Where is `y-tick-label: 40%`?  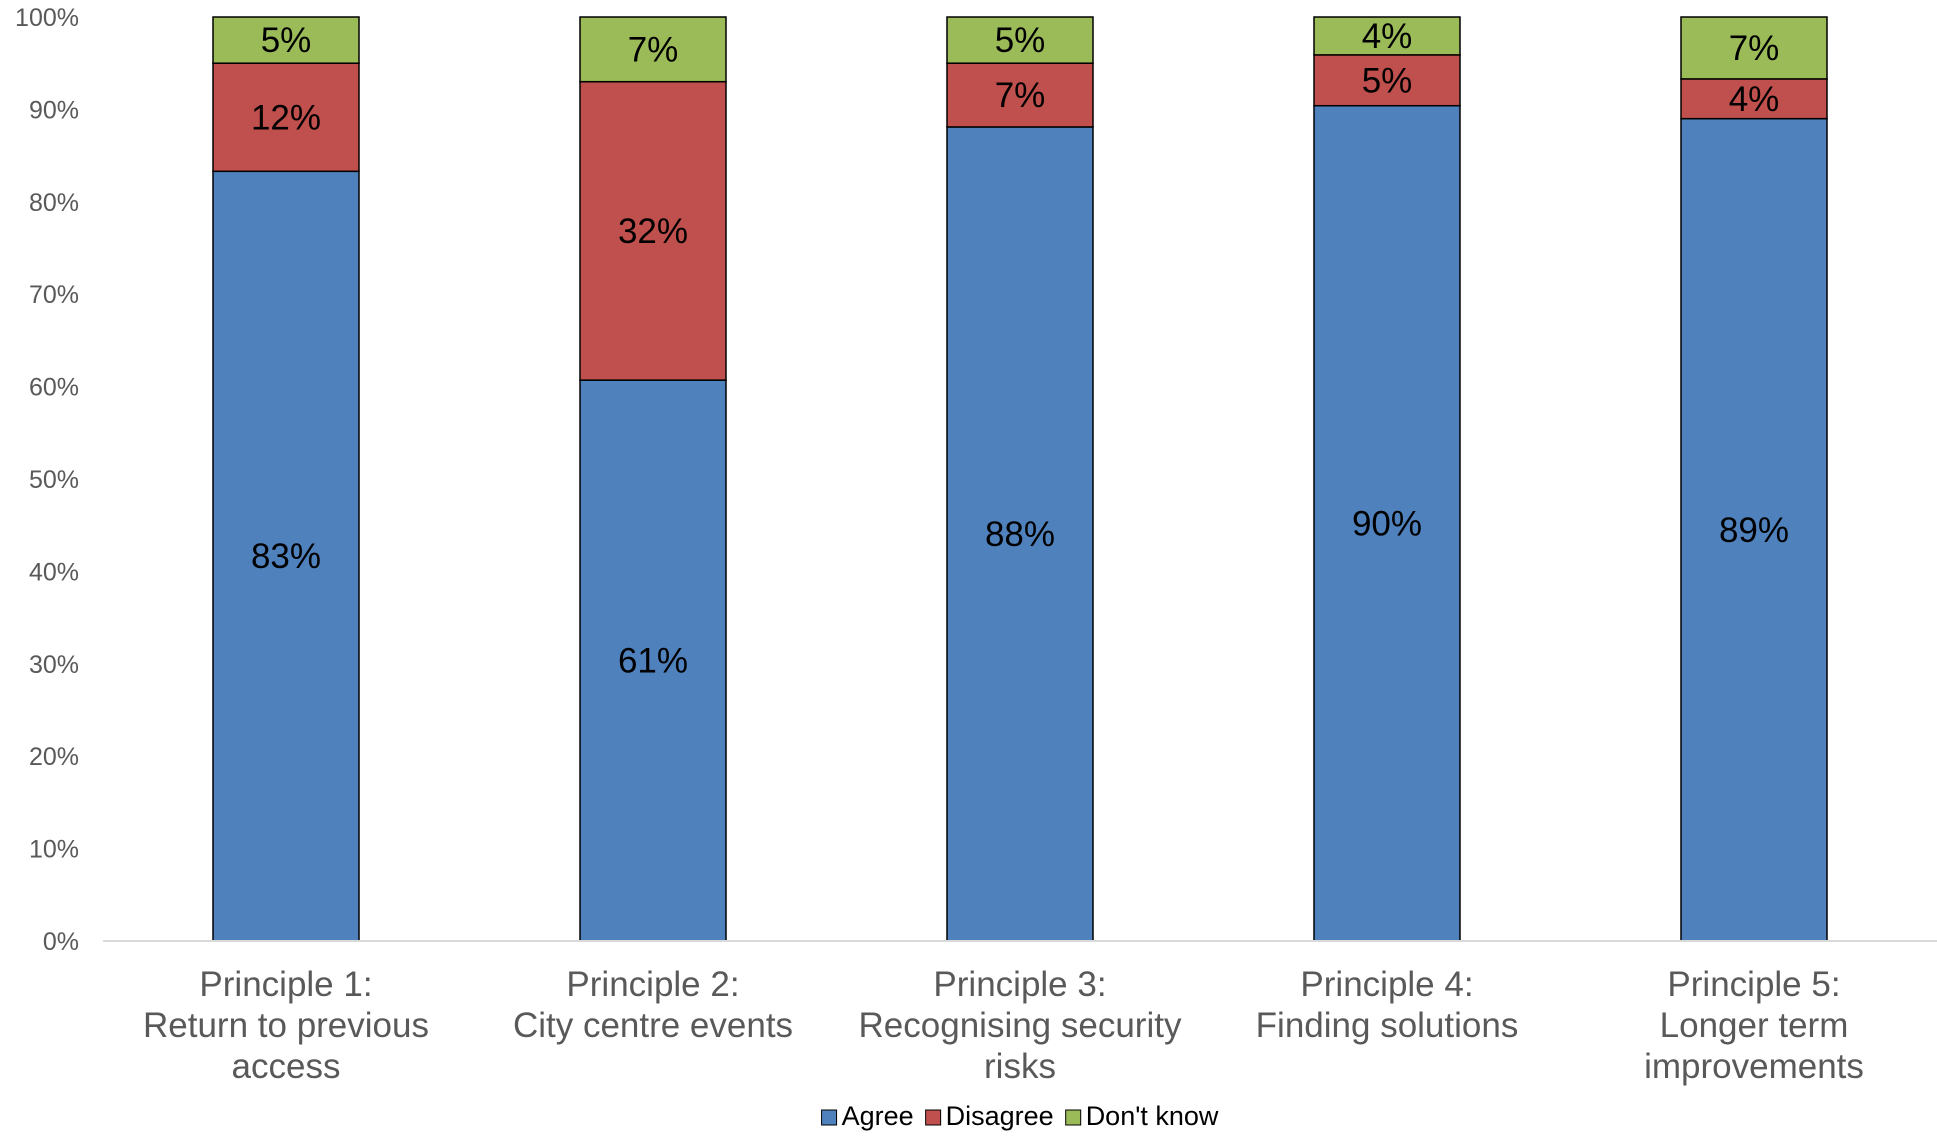 y-tick-label: 40% is located at coordinates (54, 572).